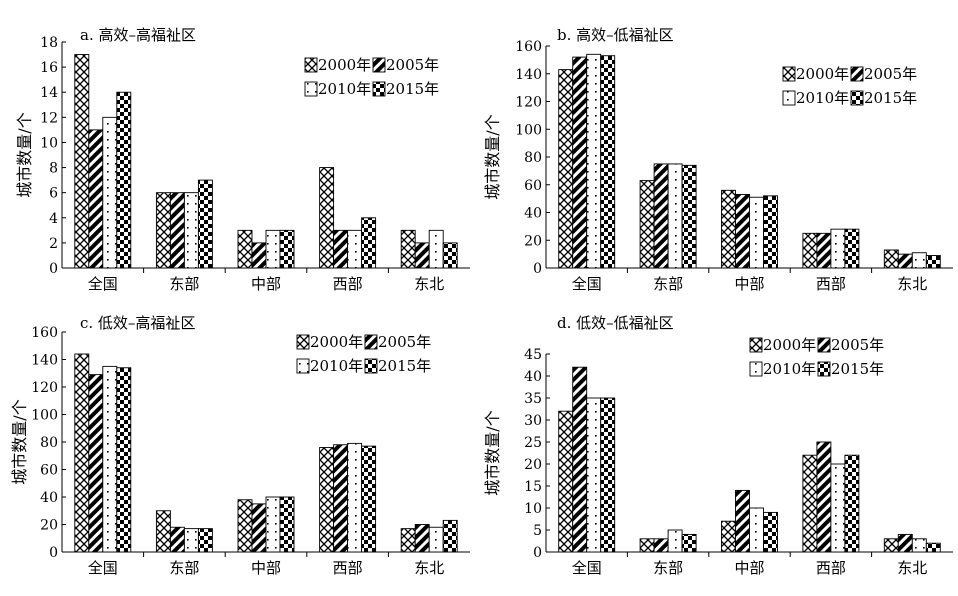 The width and height of the screenshot is (958, 596). What do you see at coordinates (53, 244) in the screenshot?
I see `y-tick-label: 2` at bounding box center [53, 244].